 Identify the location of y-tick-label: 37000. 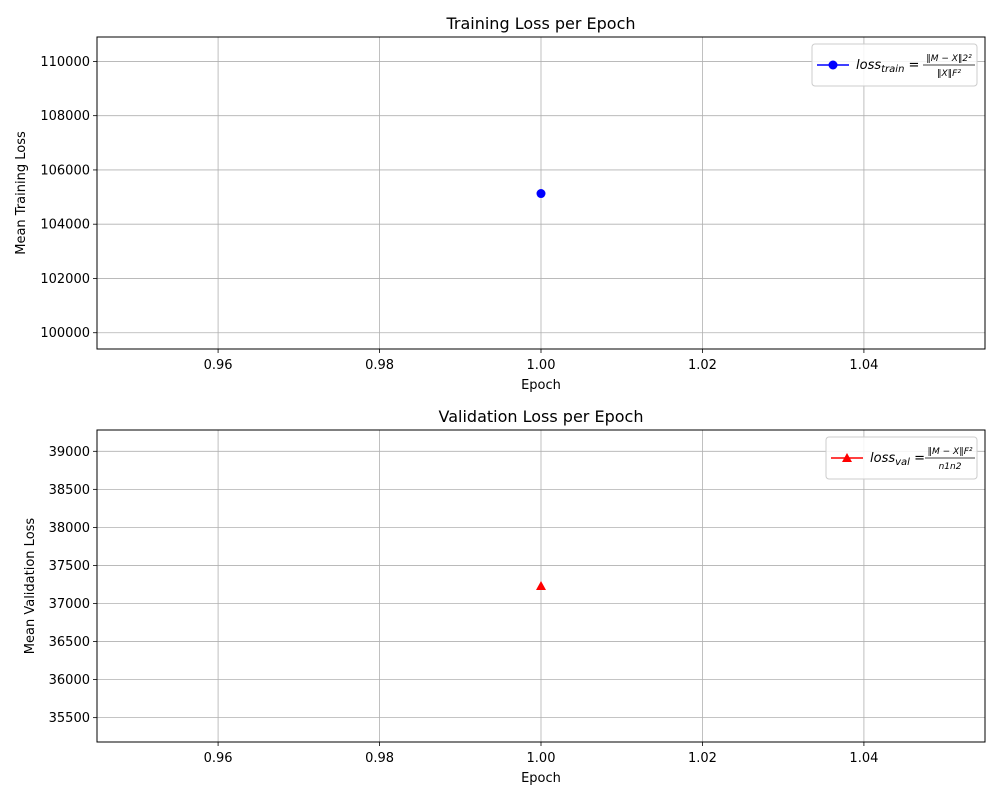
(69, 604).